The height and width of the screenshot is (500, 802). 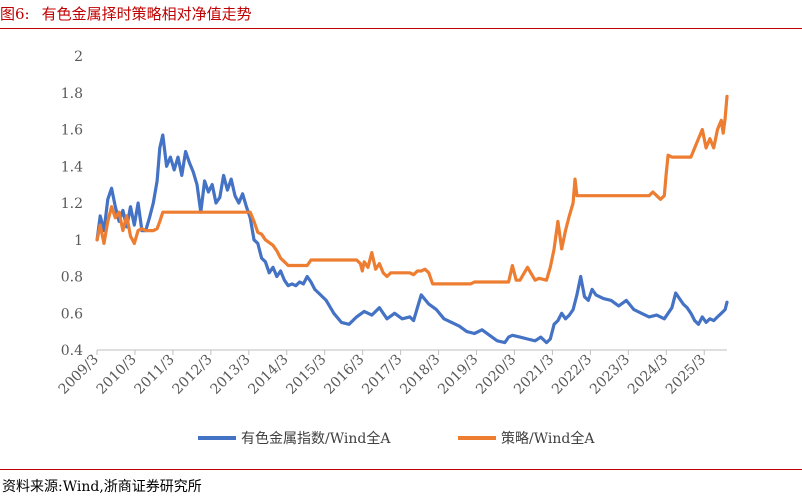 What do you see at coordinates (396, 438) in the screenshot?
I see `chart-legend: 有色金属指数/Wind全A 策略/Wind全A` at bounding box center [396, 438].